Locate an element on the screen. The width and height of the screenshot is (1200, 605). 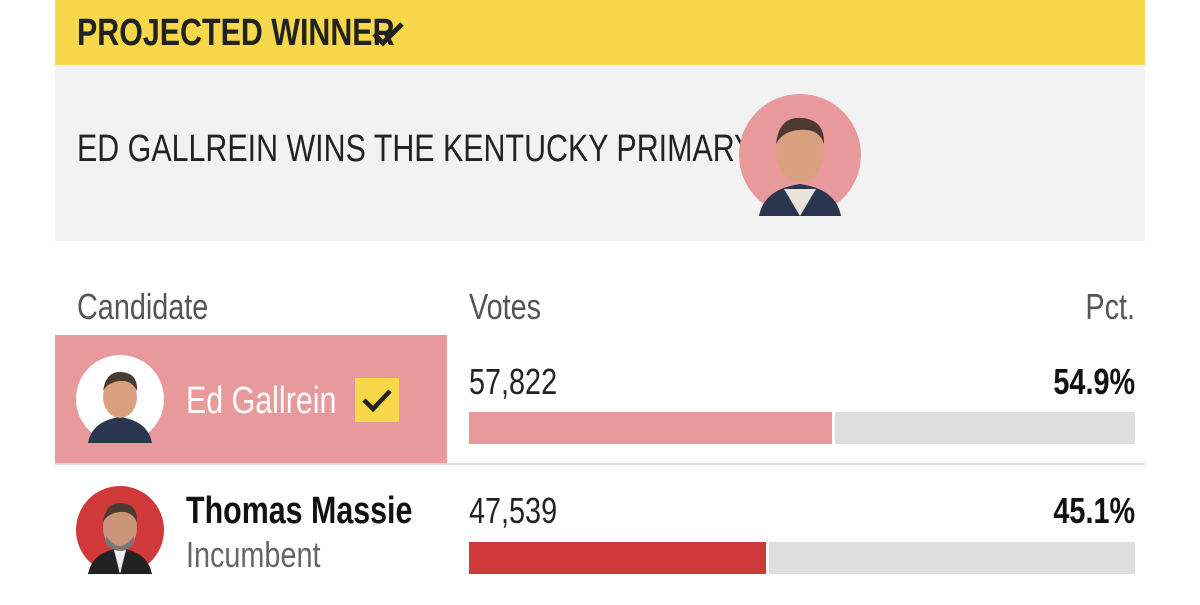
pct: 45.1% is located at coordinates (1094, 510).